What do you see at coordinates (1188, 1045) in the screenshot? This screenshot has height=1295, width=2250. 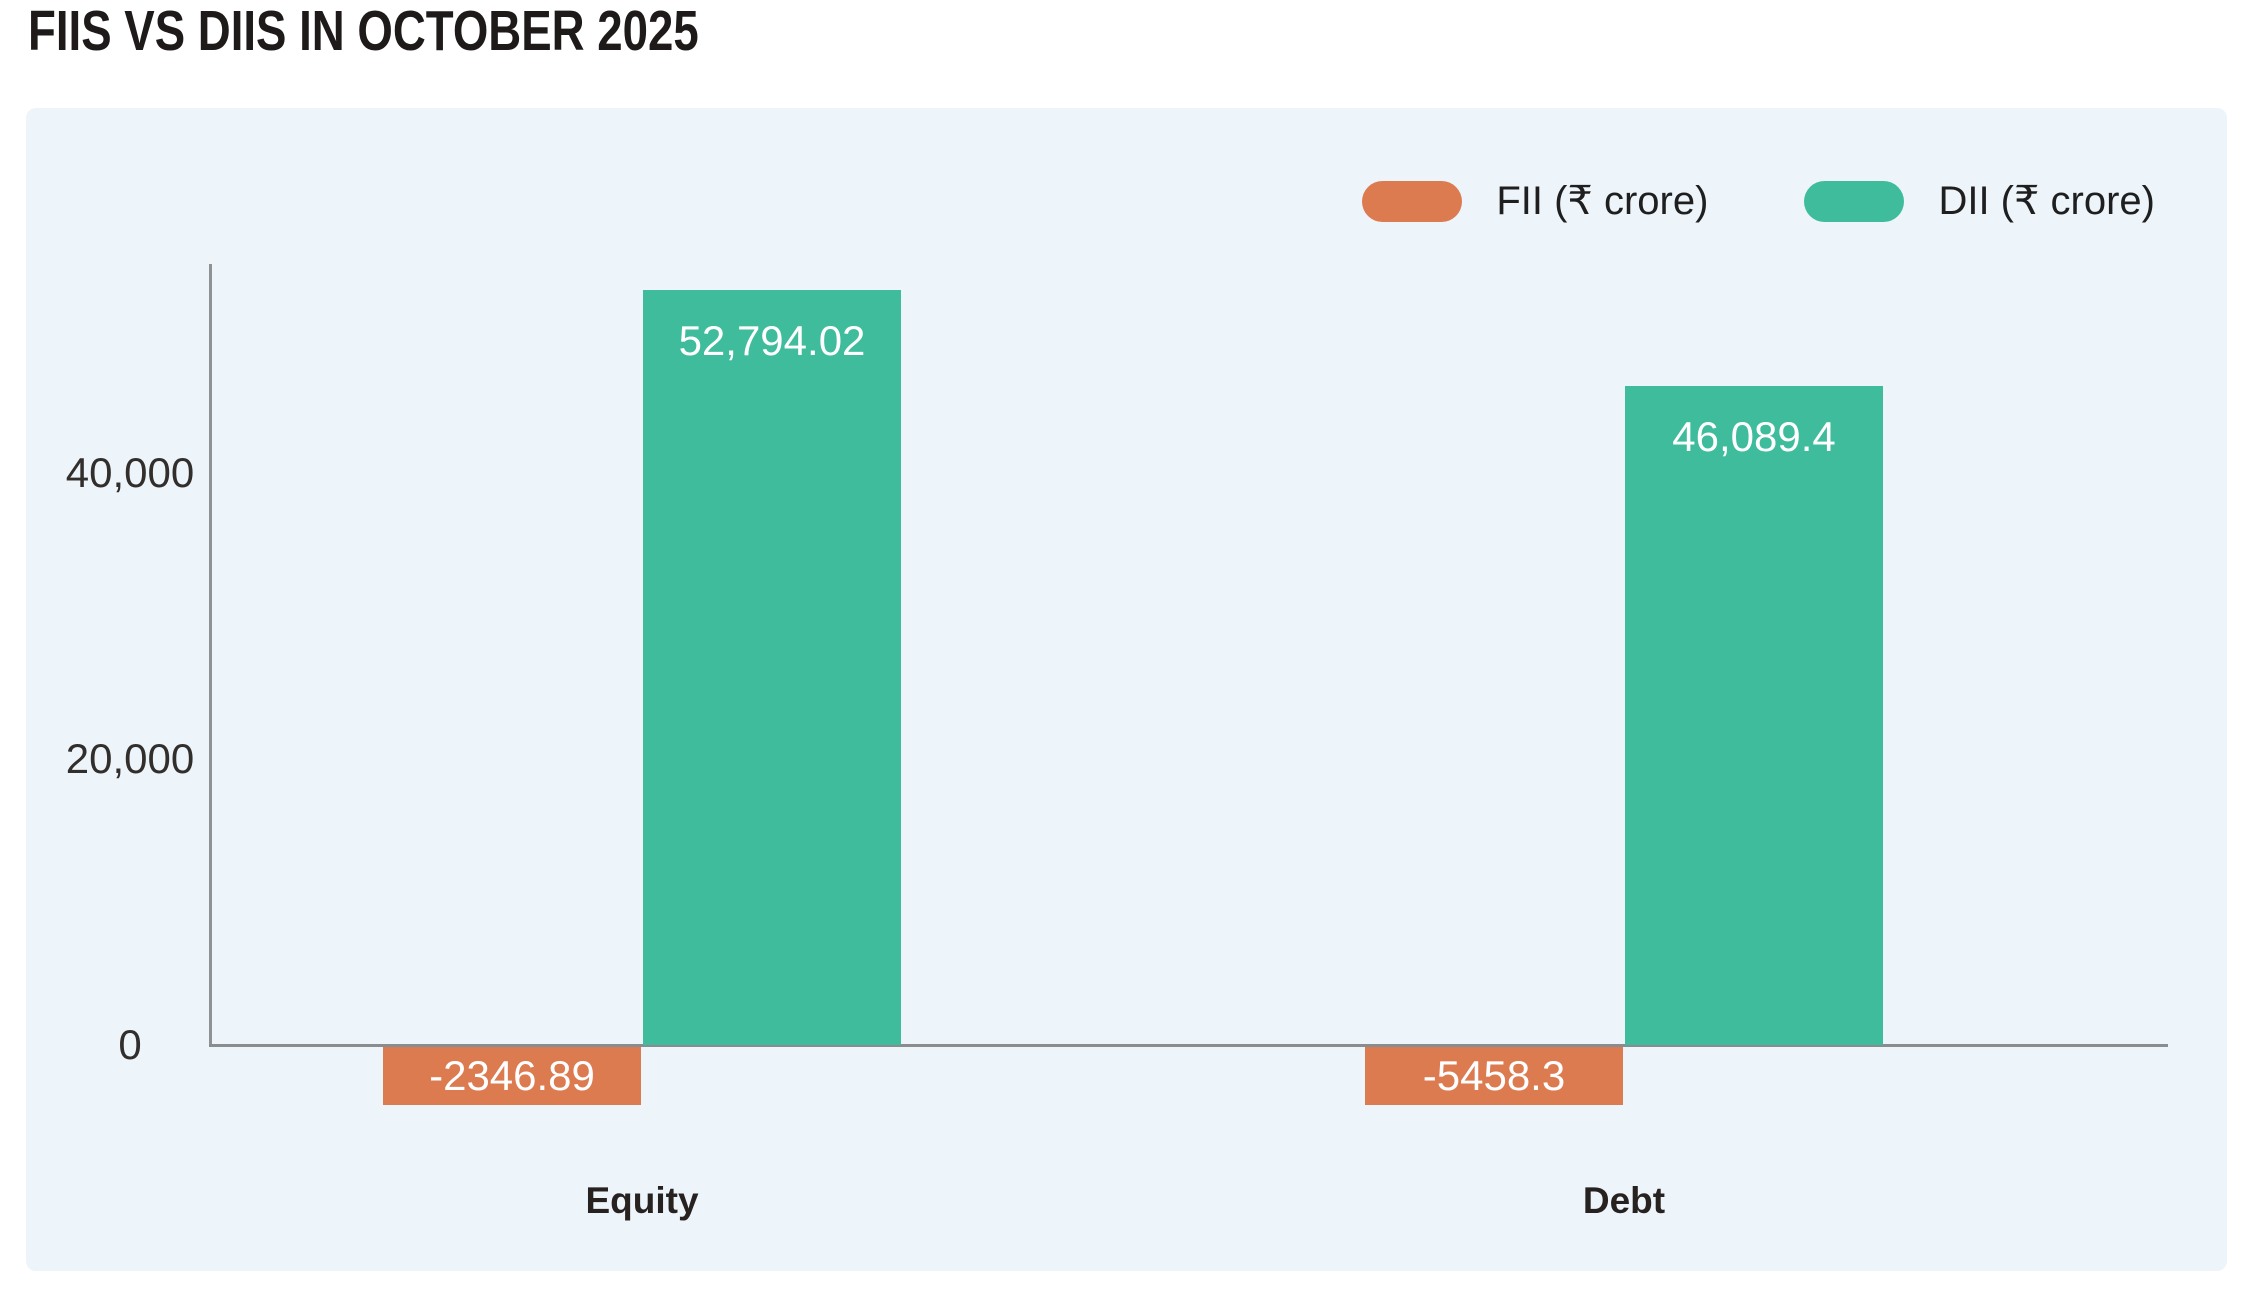 I see `x-axis-baseline` at bounding box center [1188, 1045].